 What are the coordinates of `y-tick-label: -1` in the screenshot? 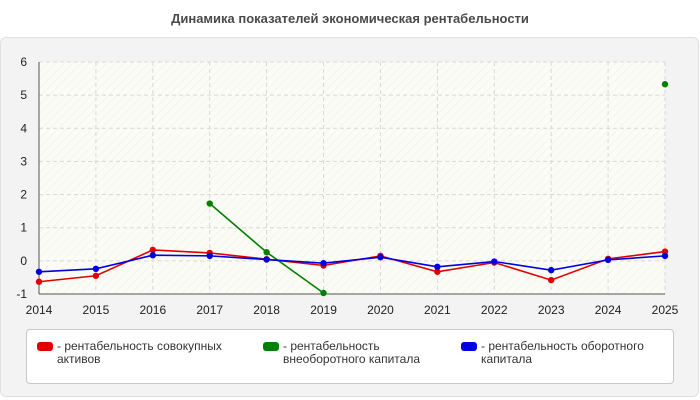 It's located at (21, 294).